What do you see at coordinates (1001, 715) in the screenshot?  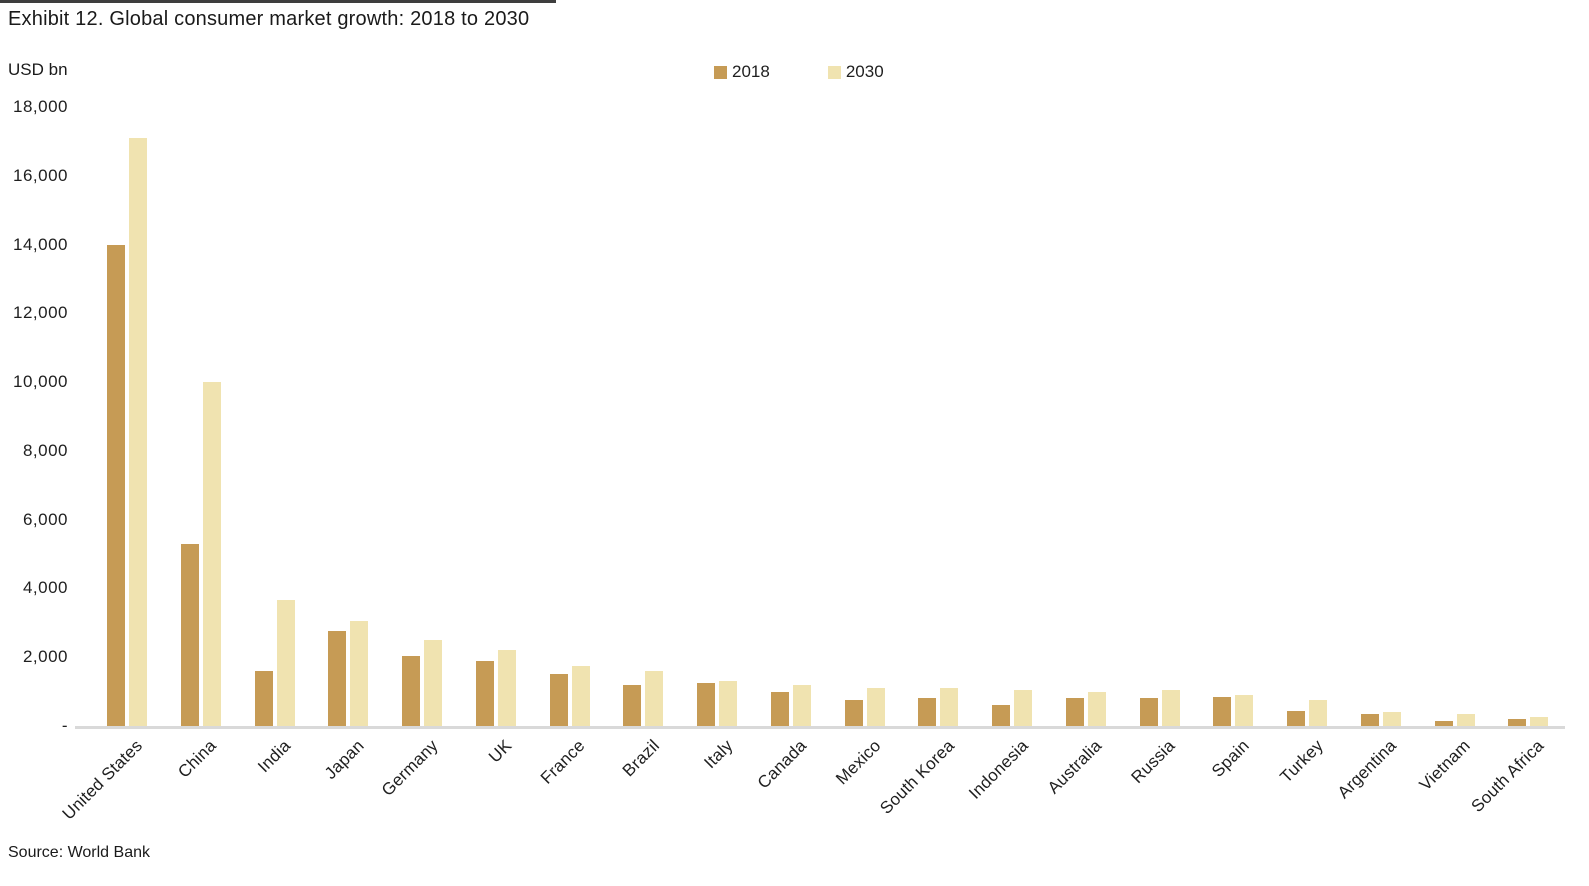 I see `bar-2018-indonesia` at bounding box center [1001, 715].